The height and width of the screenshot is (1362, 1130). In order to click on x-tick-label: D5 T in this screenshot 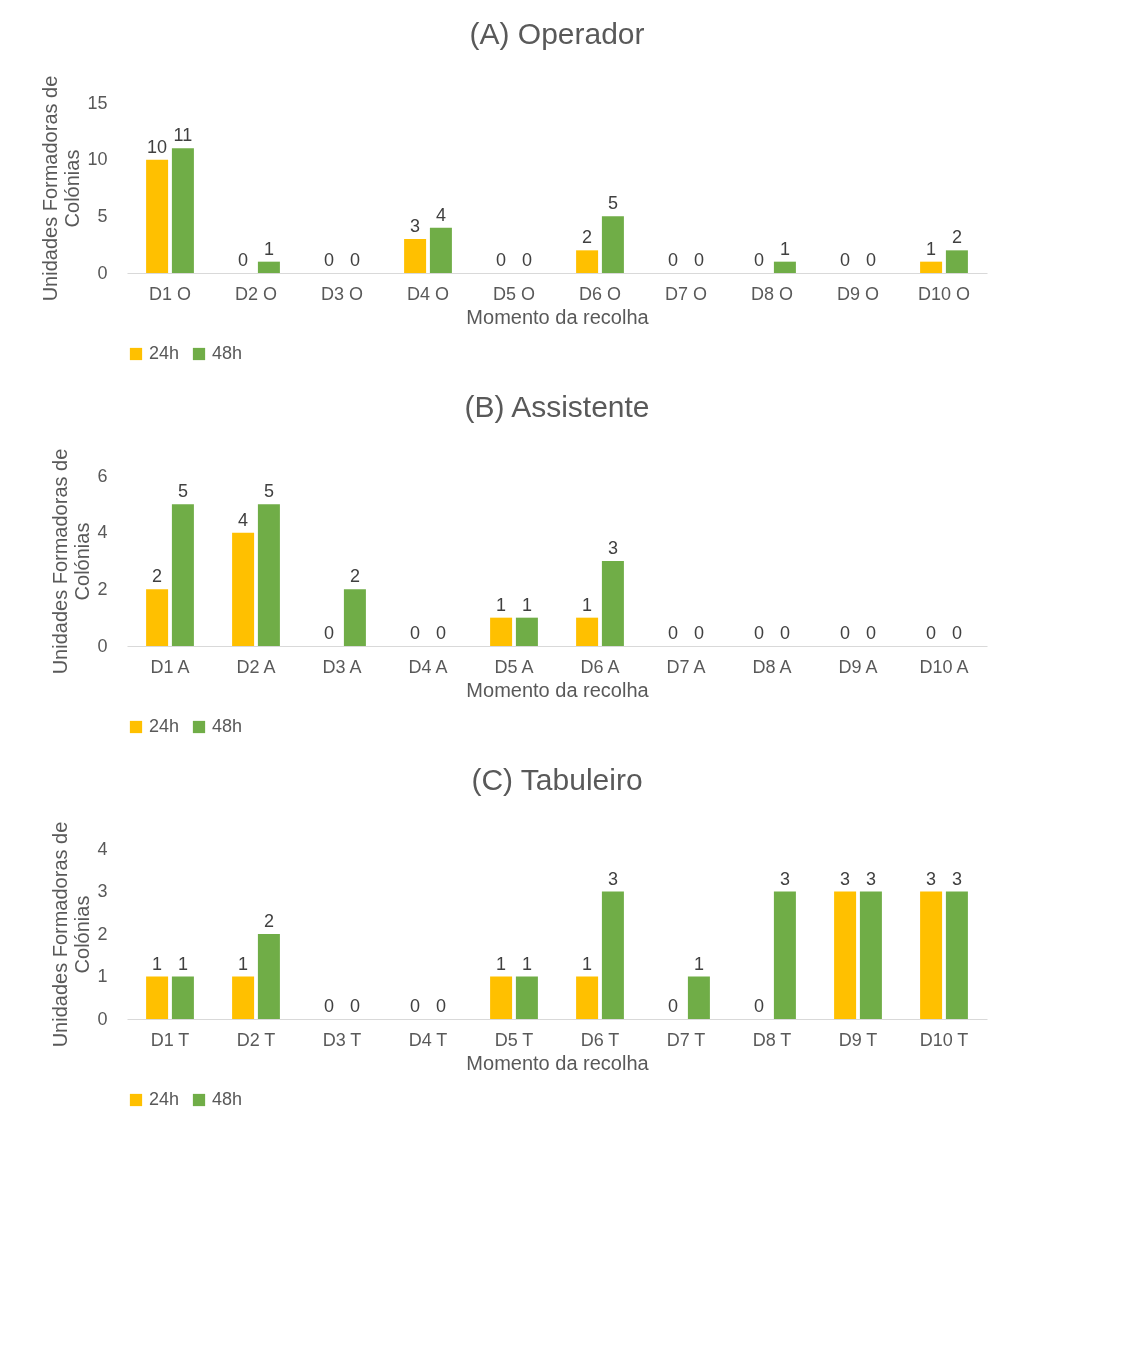, I will do `click(514, 1039)`.